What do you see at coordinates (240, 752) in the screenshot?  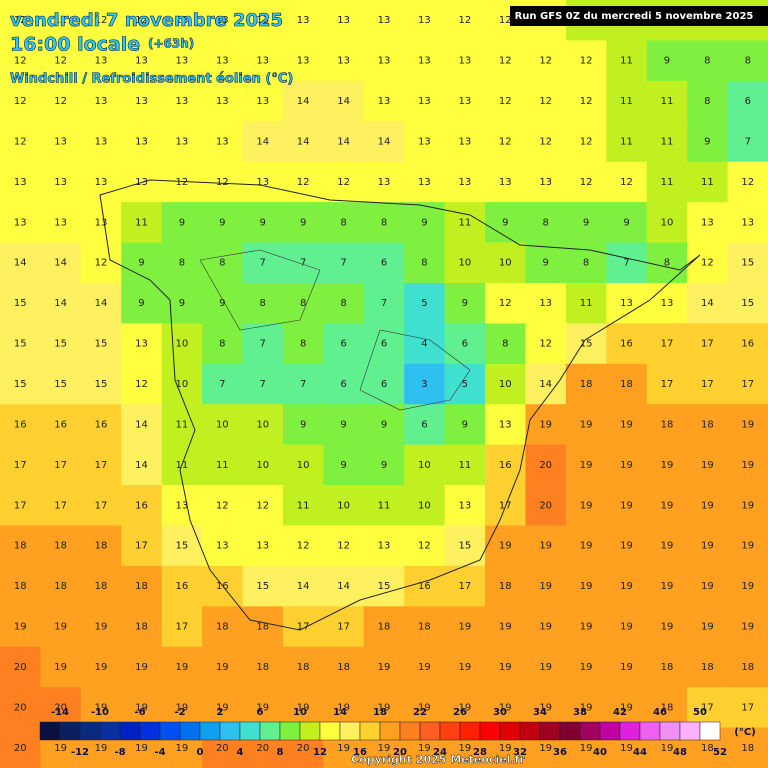 I see `legend-label: 4` at bounding box center [240, 752].